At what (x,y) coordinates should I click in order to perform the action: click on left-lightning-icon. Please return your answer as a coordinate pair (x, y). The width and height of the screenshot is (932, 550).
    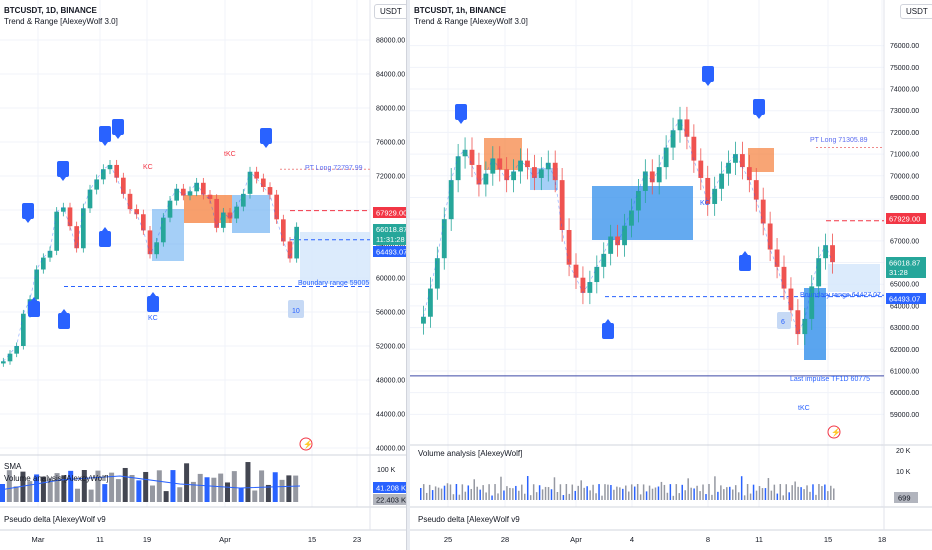
    Looking at the image, I should click on (306, 444).